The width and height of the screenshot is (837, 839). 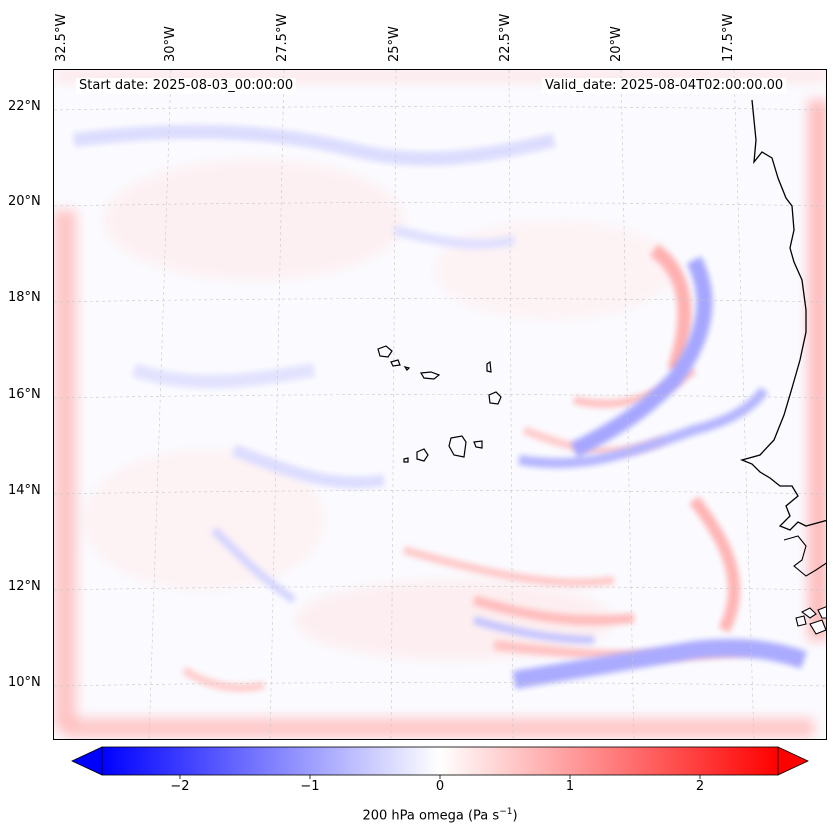 I want to click on lat-label: 22°N, so click(x=24, y=106).